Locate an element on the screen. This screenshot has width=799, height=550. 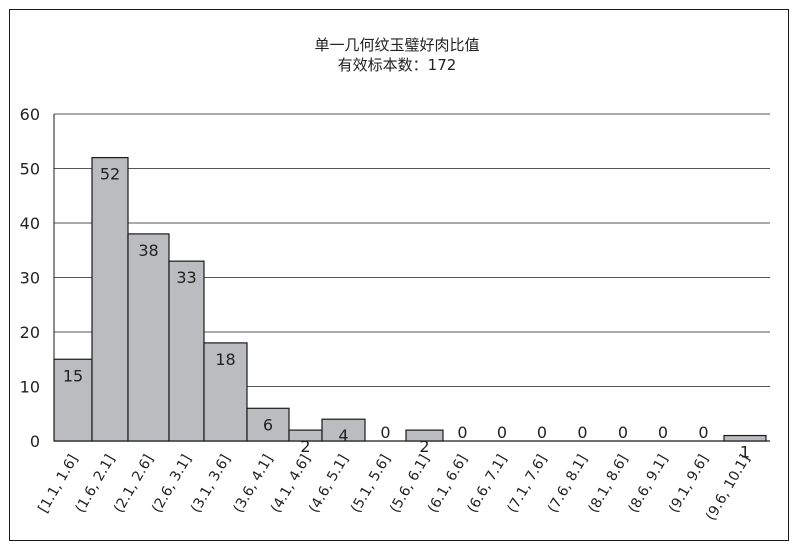
x-tick-label: (8.6, 9.1] is located at coordinates (648, 484).